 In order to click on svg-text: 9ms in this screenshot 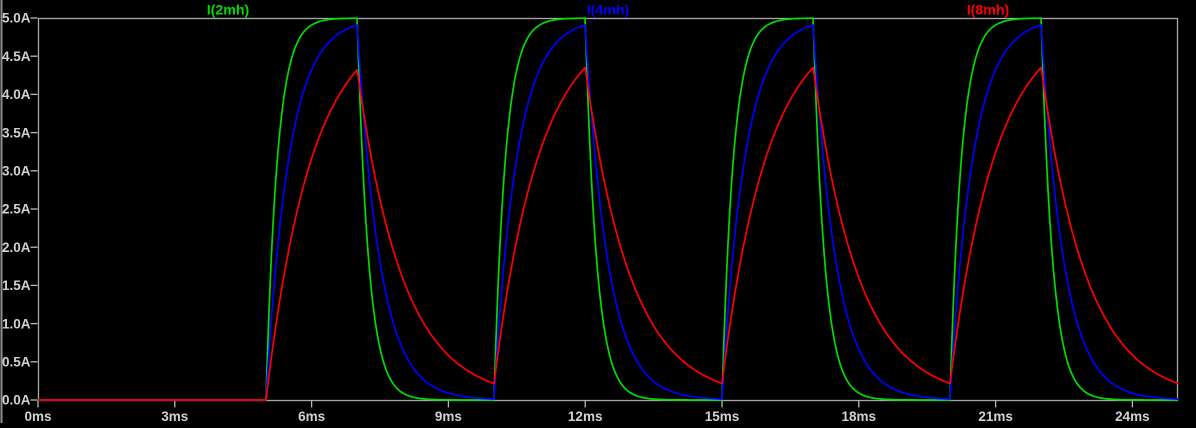, I will do `click(448, 416)`.